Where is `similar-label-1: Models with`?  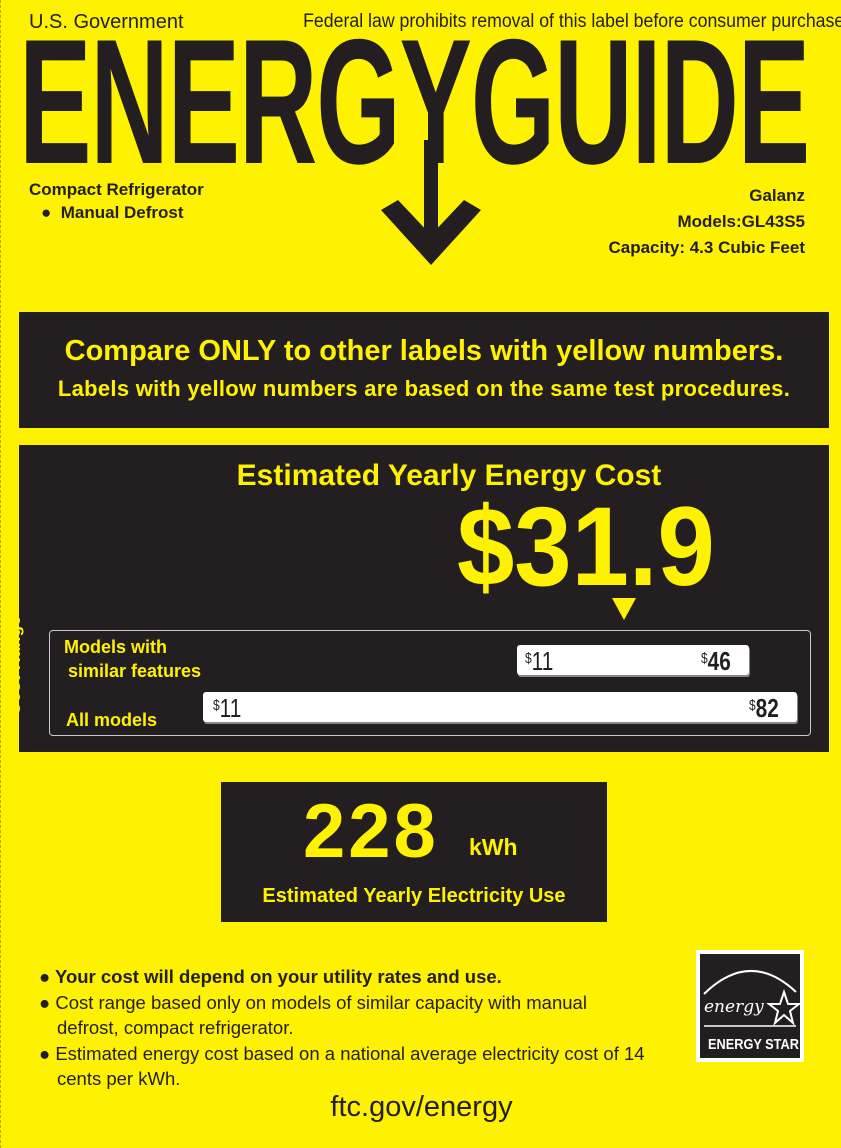 similar-label-1: Models with is located at coordinates (115, 647).